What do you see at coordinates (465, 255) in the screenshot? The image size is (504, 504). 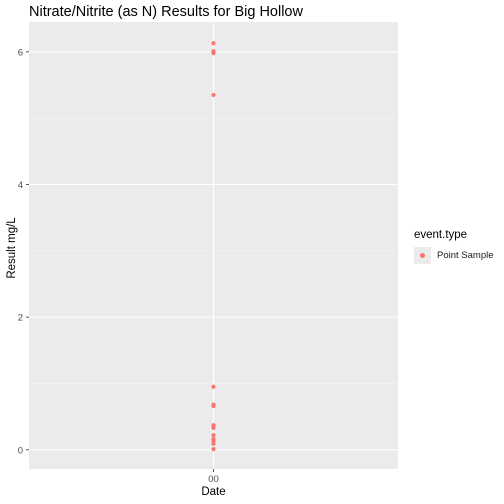 I see `legend-label: Point Sample` at bounding box center [465, 255].